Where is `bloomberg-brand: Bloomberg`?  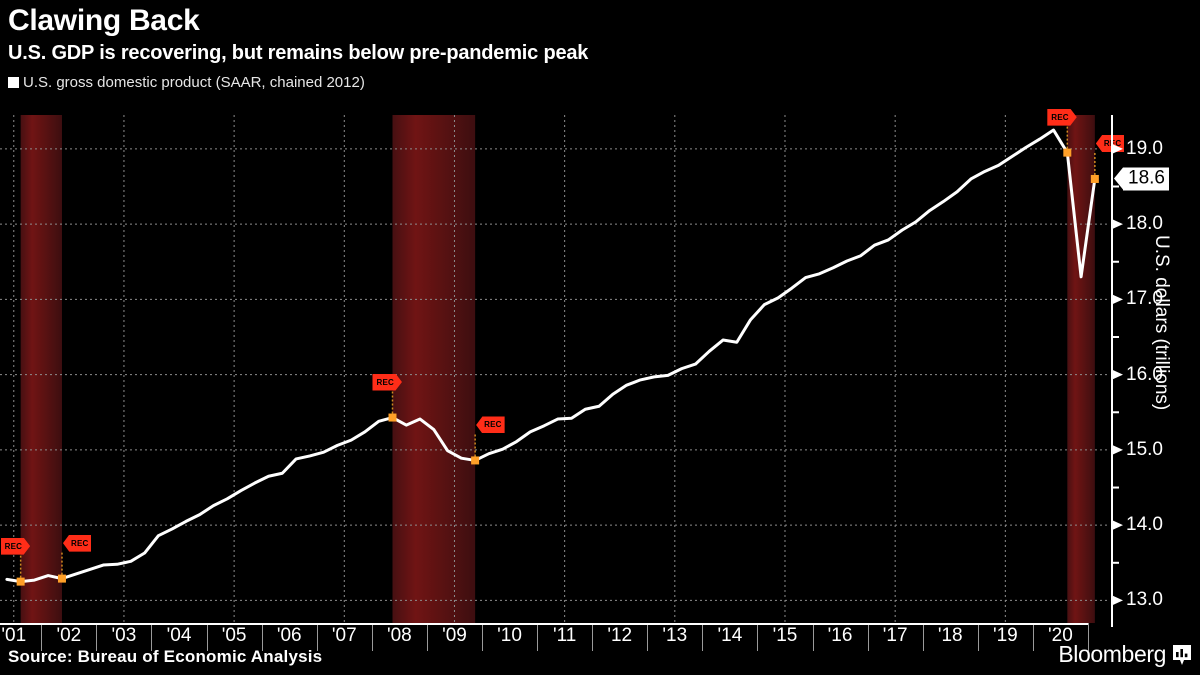 bloomberg-brand: Bloomberg is located at coordinates (1125, 654).